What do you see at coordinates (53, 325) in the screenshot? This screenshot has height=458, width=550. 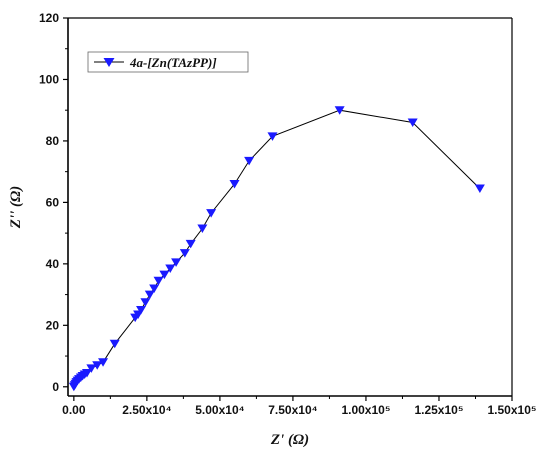 I see `y-tick-label: 20` at bounding box center [53, 325].